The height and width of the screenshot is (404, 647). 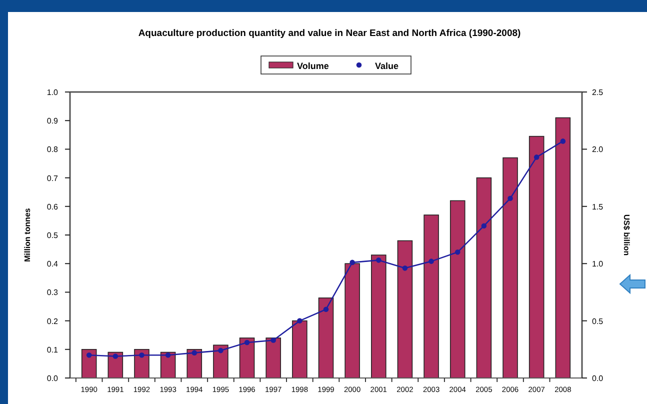 I want to click on y-tick-label: 0.4, so click(x=52, y=264).